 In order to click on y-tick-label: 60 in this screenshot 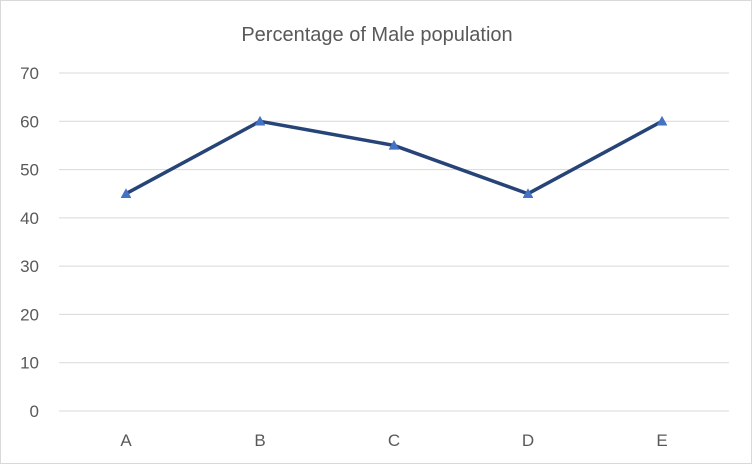, I will do `click(29, 121)`.